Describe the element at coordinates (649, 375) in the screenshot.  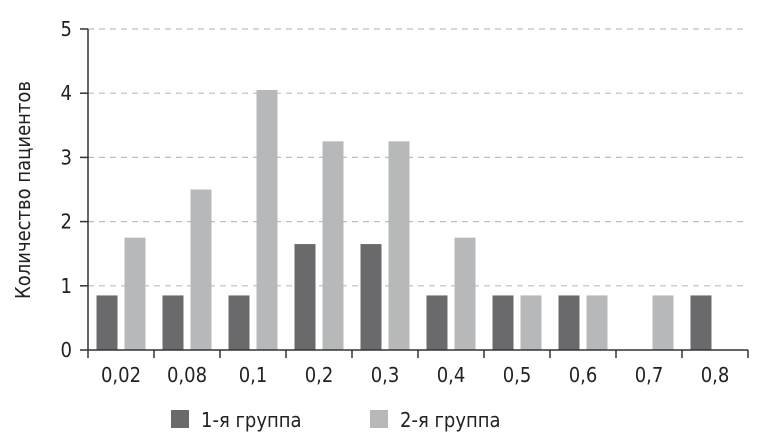
I see `x-tick-label: 0,7` at that location.